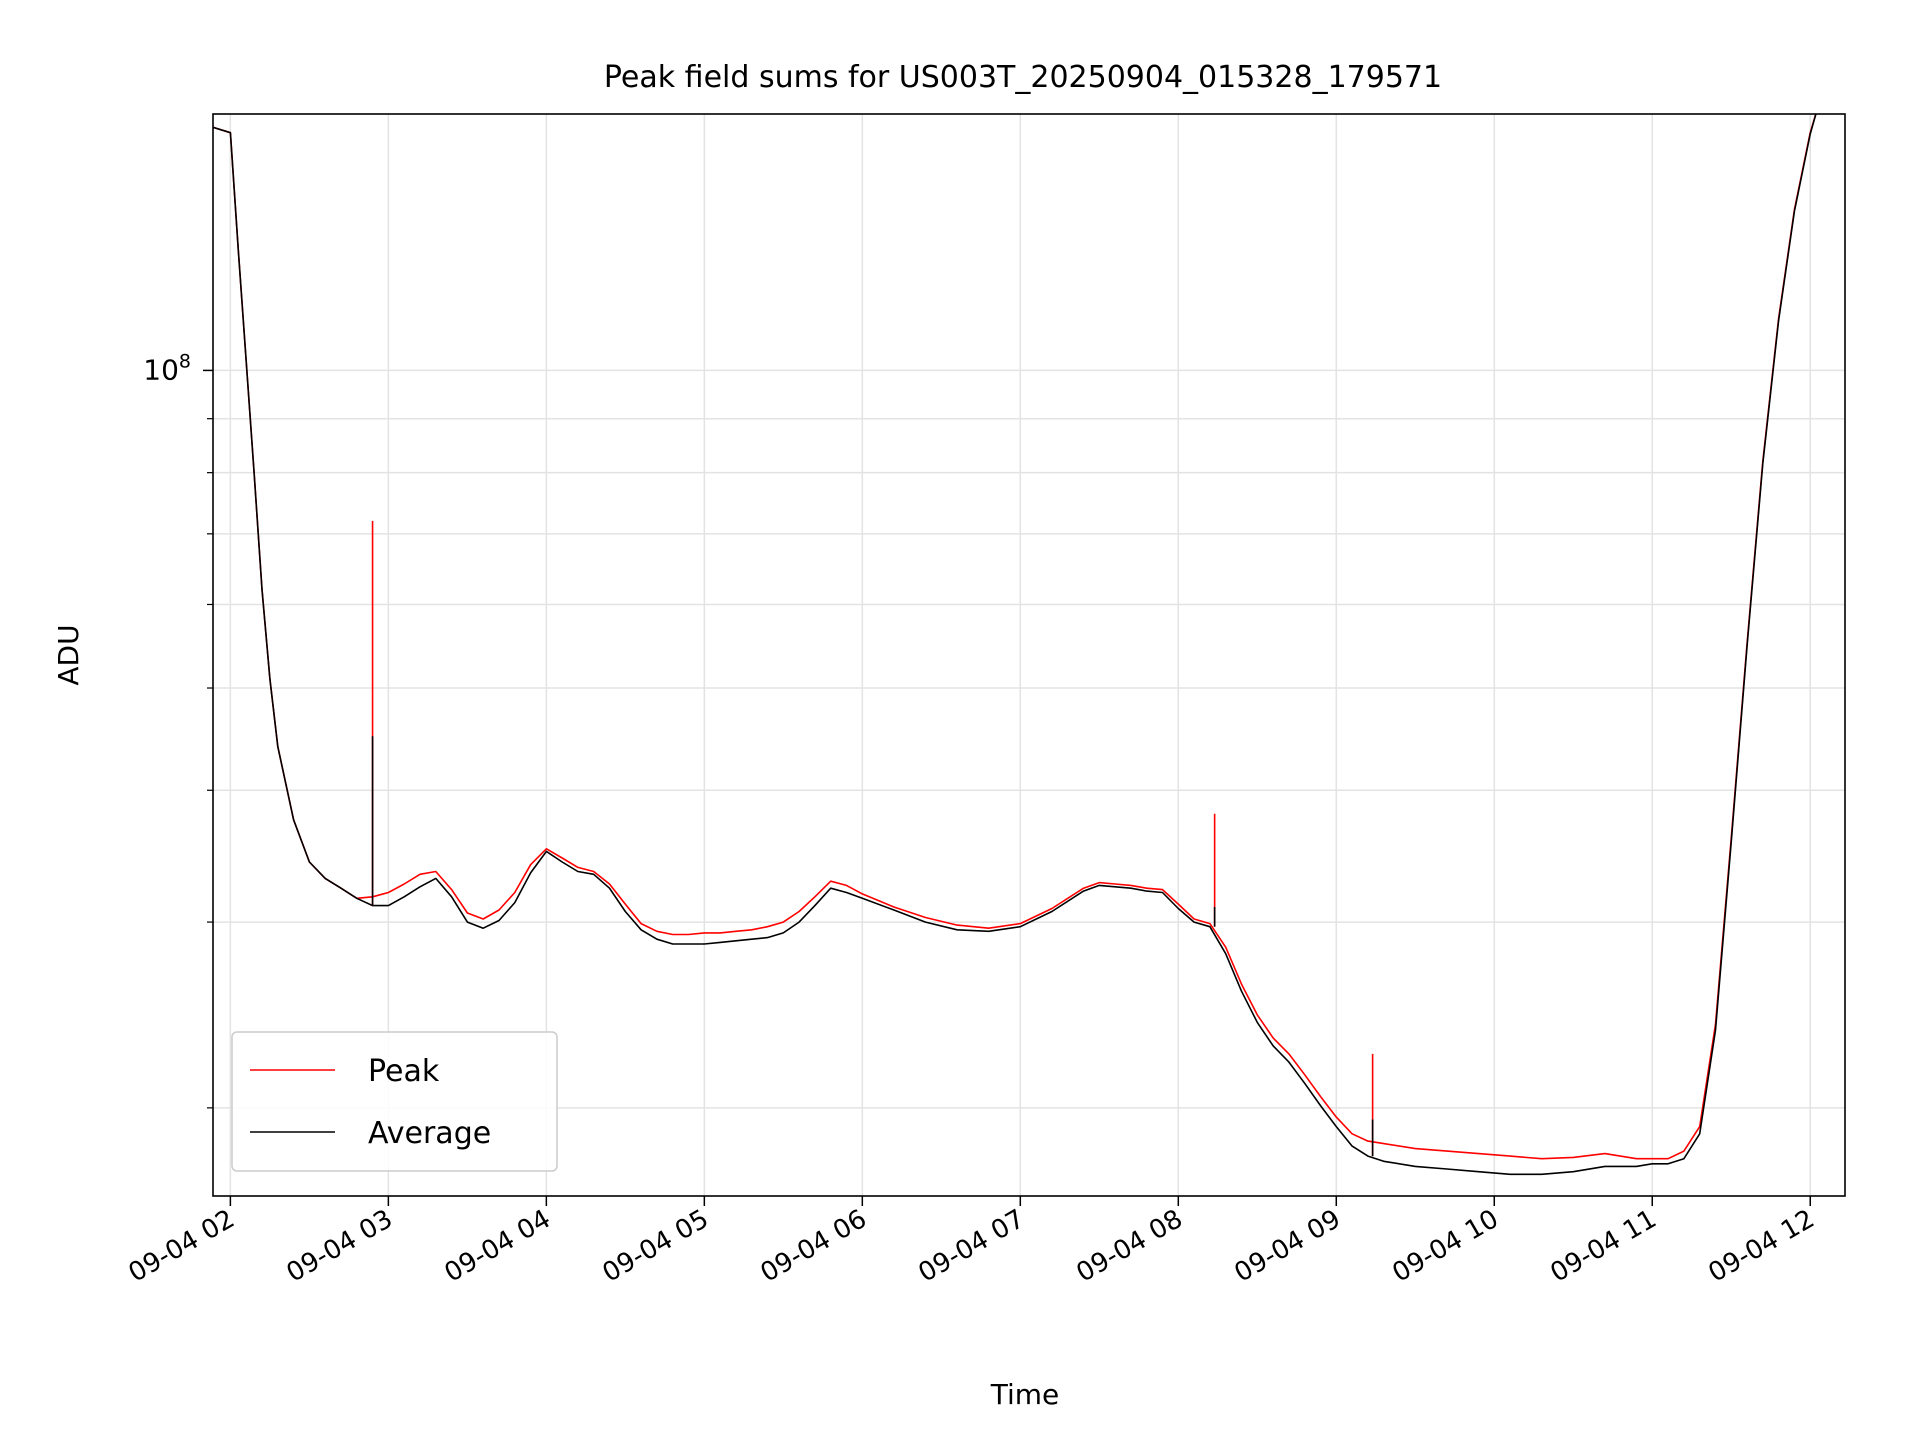 This screenshot has height=1444, width=1920. What do you see at coordinates (656, 1246) in the screenshot?
I see `x-tick-label: 09-04 05` at bounding box center [656, 1246].